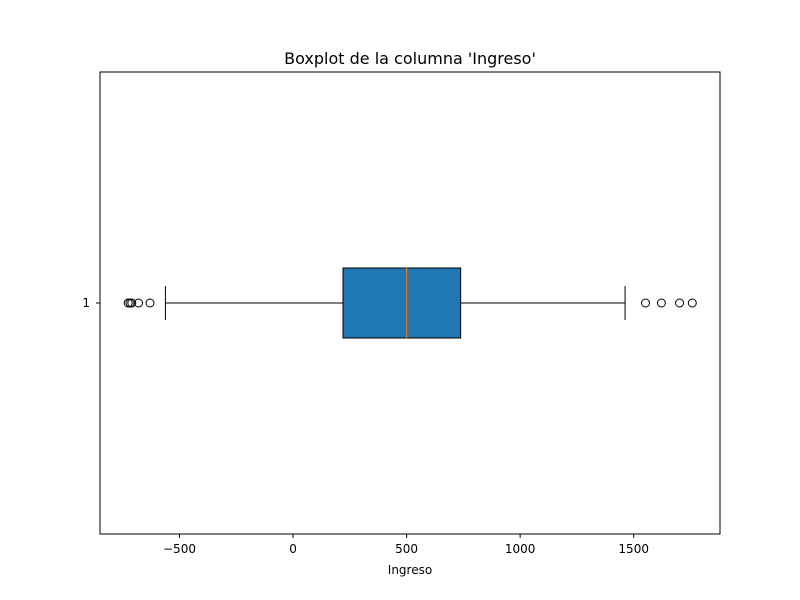 The image size is (800, 600). What do you see at coordinates (520, 549) in the screenshot?
I see `x-tick-label: 1000` at bounding box center [520, 549].